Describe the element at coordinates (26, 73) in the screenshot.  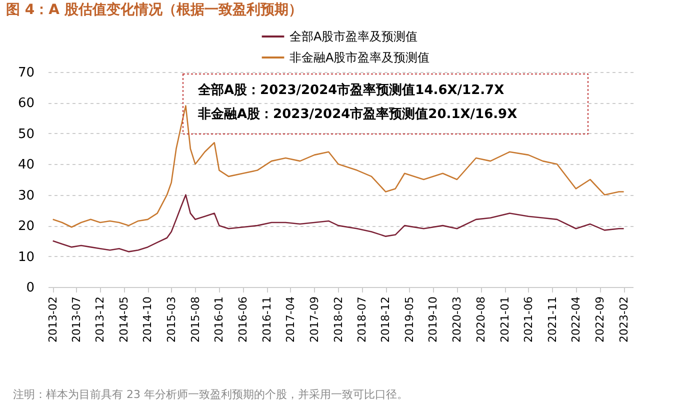
I see `y-tick-label: 70` at that location.